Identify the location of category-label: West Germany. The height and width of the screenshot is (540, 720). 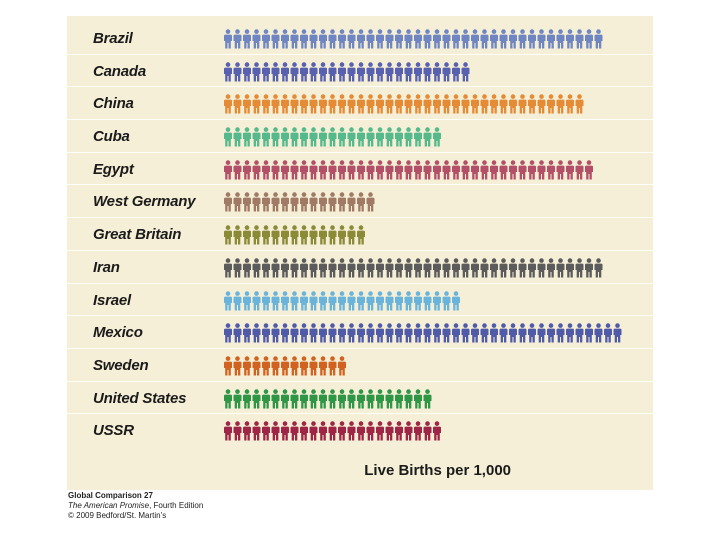
(144, 202).